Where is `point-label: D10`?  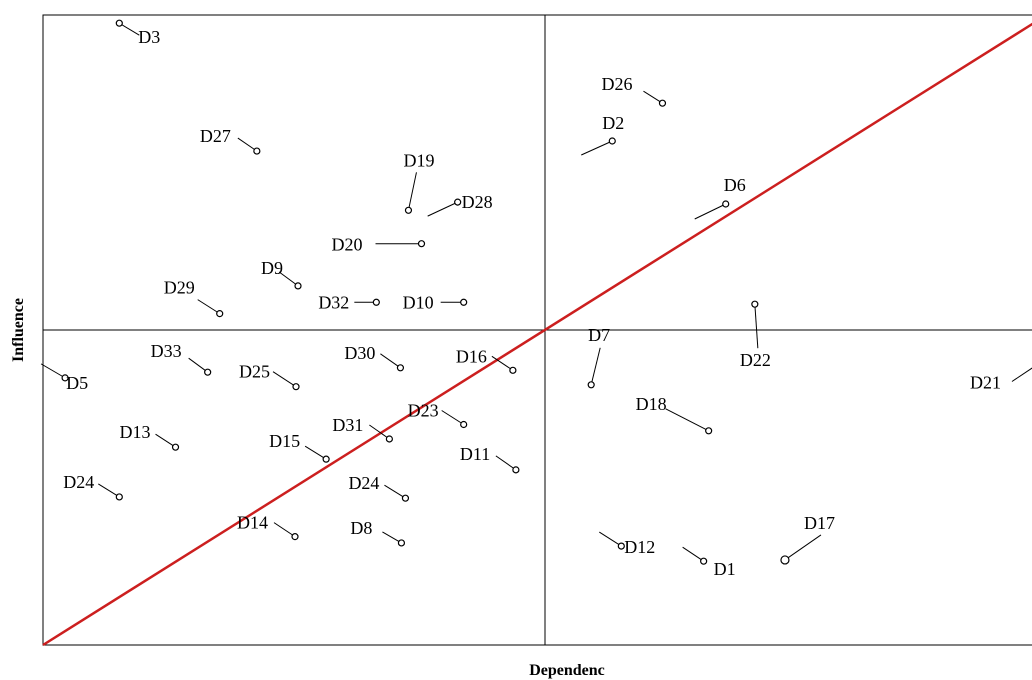 point-label: D10 is located at coordinates (418, 302).